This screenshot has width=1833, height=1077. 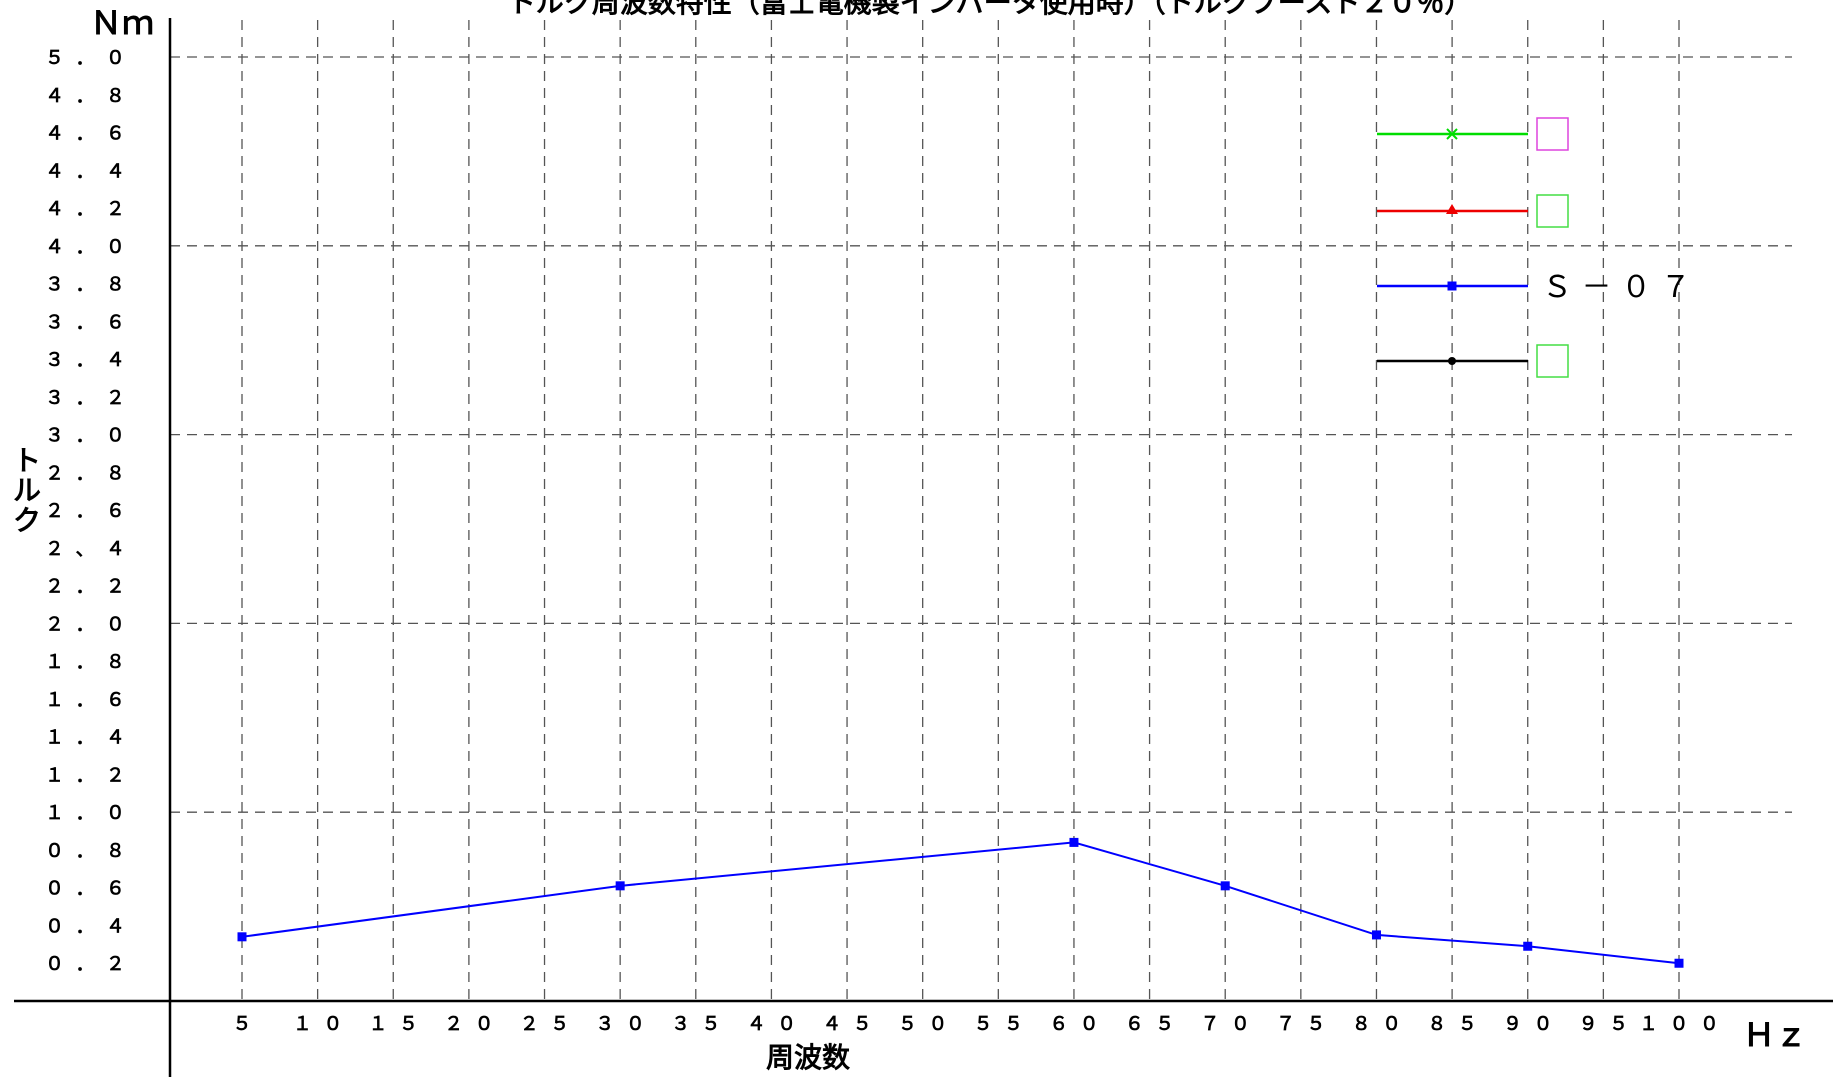 What do you see at coordinates (1073, 1024) in the screenshot?
I see `x-tick-label: ６ ０` at bounding box center [1073, 1024].